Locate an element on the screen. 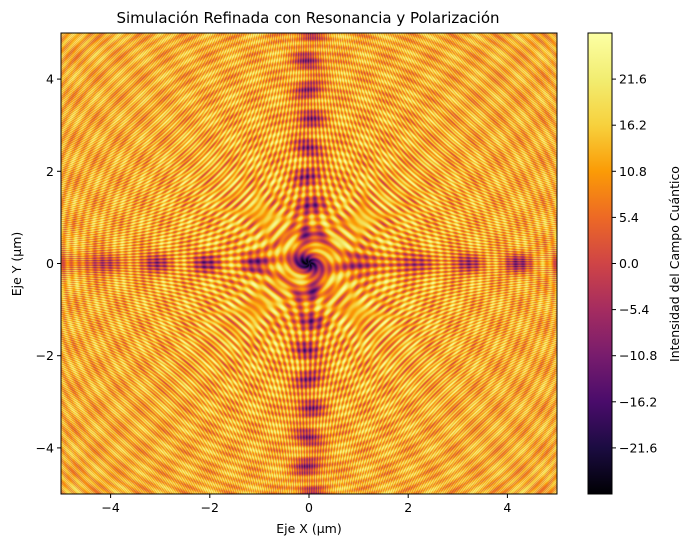  colorbar-axis: 21.6 16.2 10.8 5.4 0.0 −5.4 −10.8 −16.2 −21.6 is located at coordinates (634, 263).